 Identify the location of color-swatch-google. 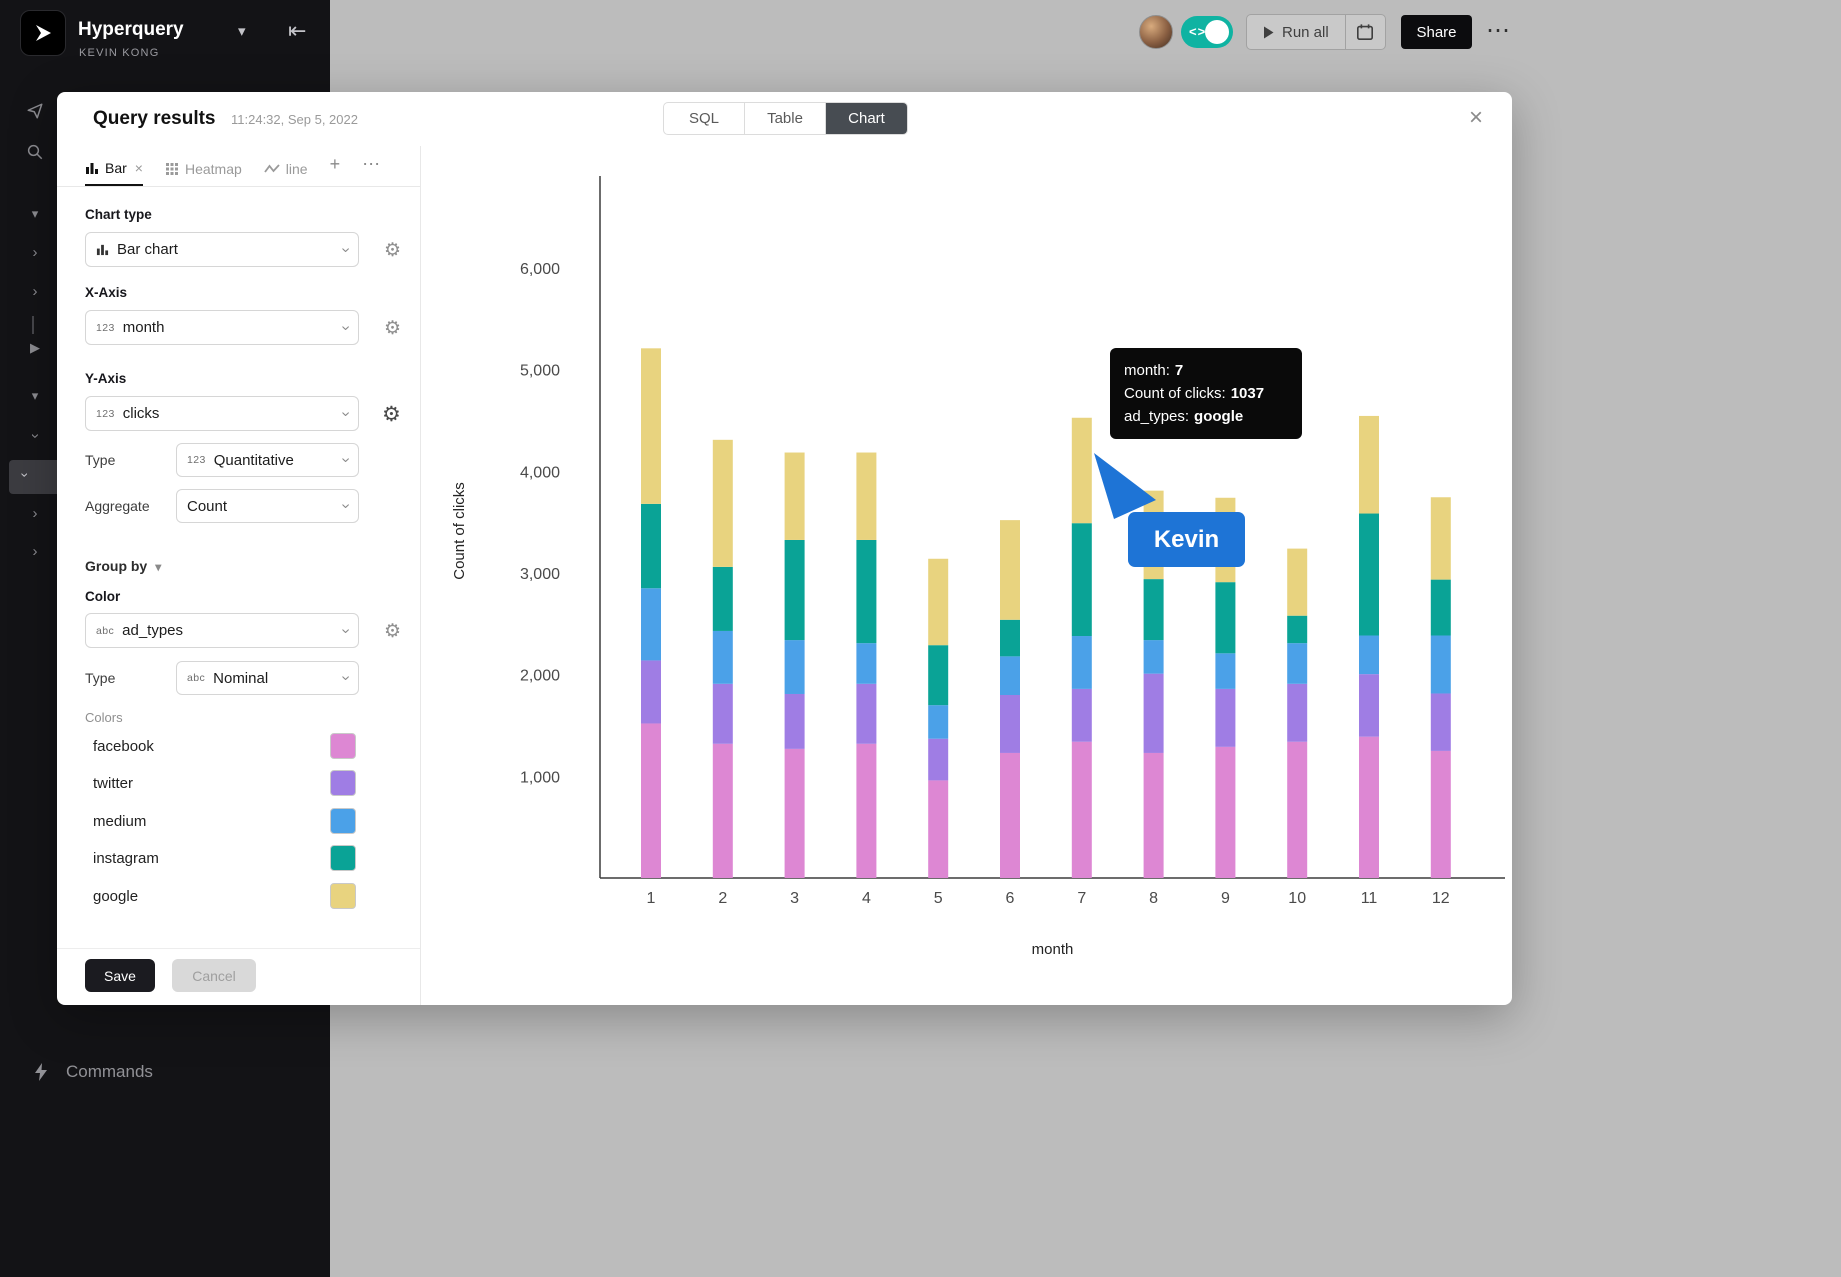
(343, 896).